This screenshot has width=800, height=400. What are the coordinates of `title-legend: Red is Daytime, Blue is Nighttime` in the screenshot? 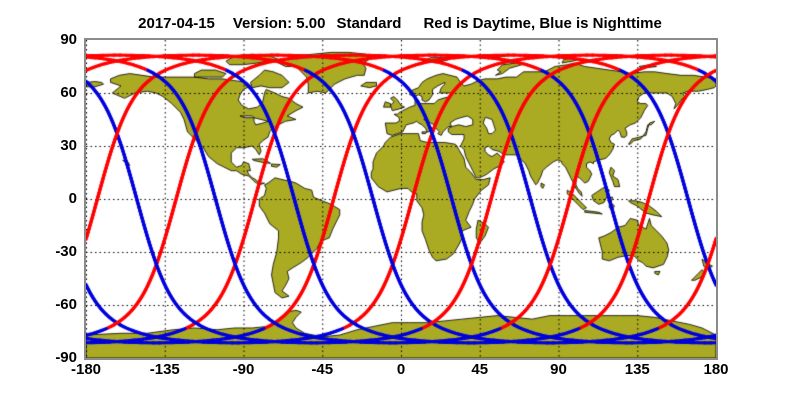 It's located at (542, 23).